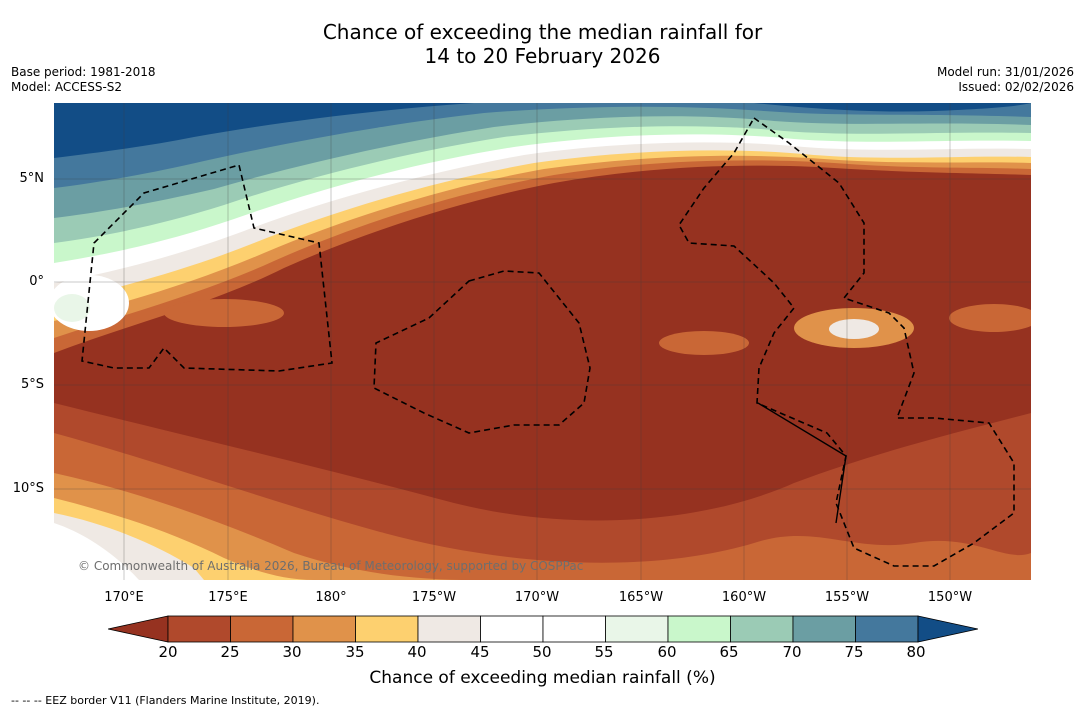  What do you see at coordinates (542, 56) in the screenshot?
I see `title-line-2: 14 to 20 February 2026` at bounding box center [542, 56].